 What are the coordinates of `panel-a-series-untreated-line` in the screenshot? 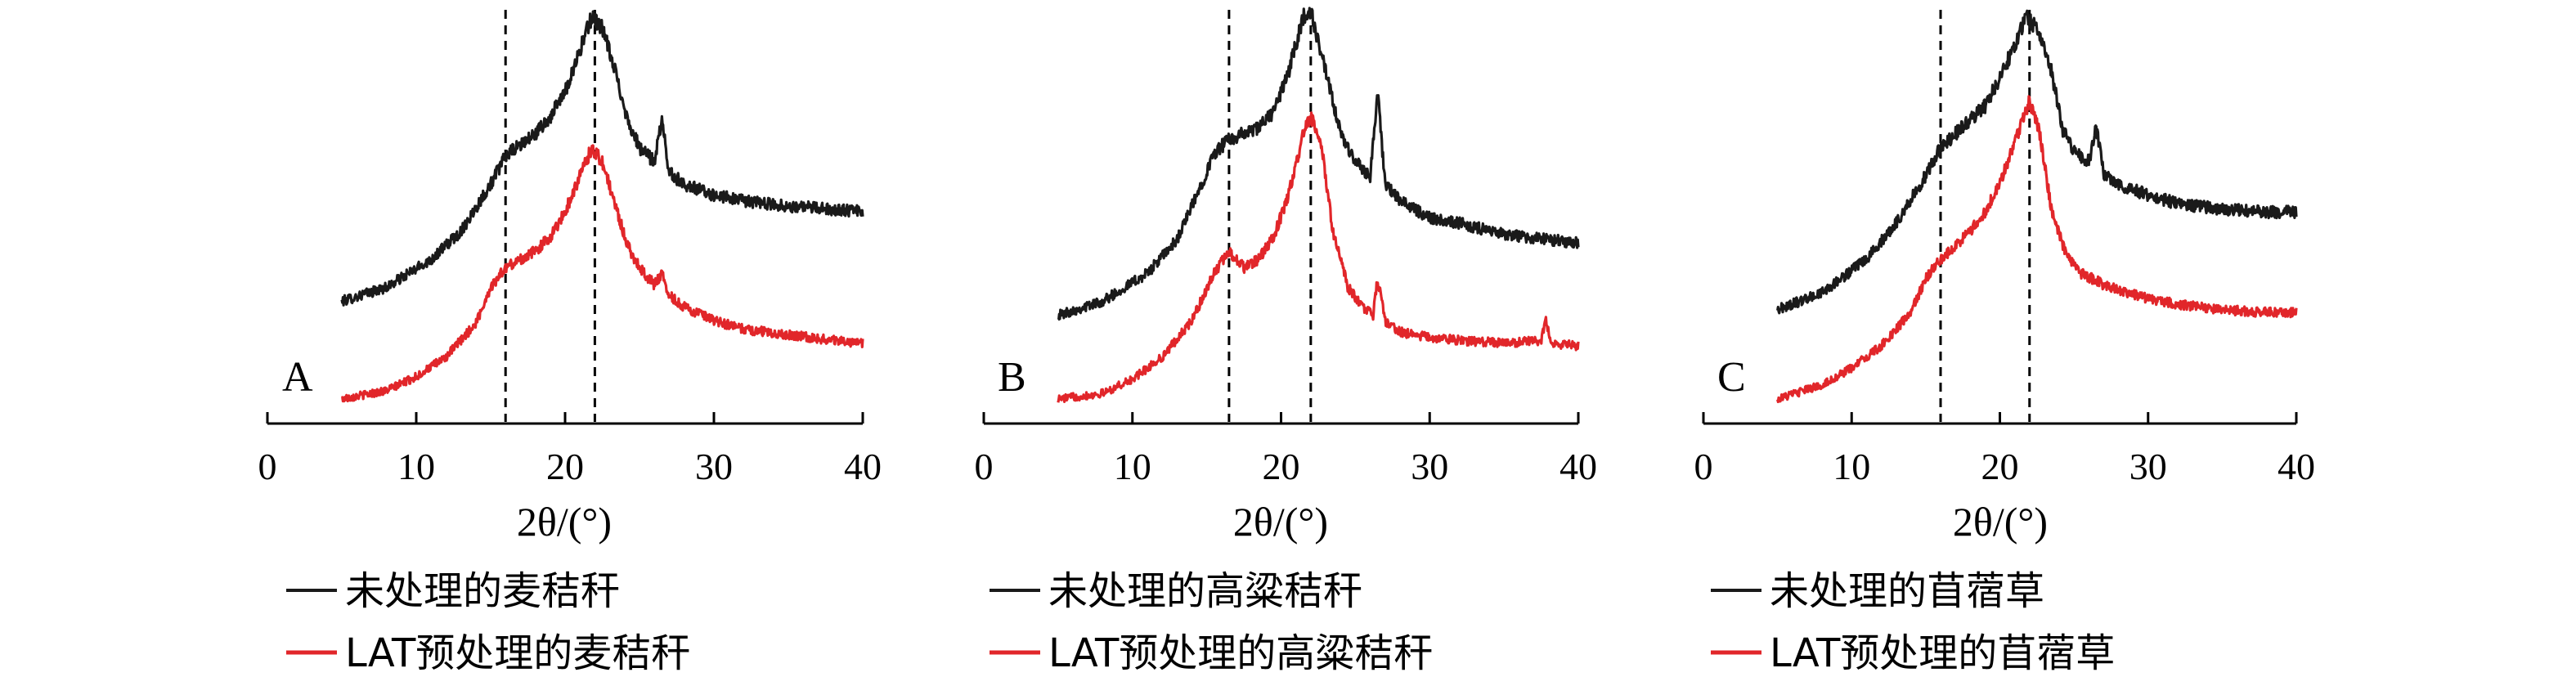 It's located at (602, 158).